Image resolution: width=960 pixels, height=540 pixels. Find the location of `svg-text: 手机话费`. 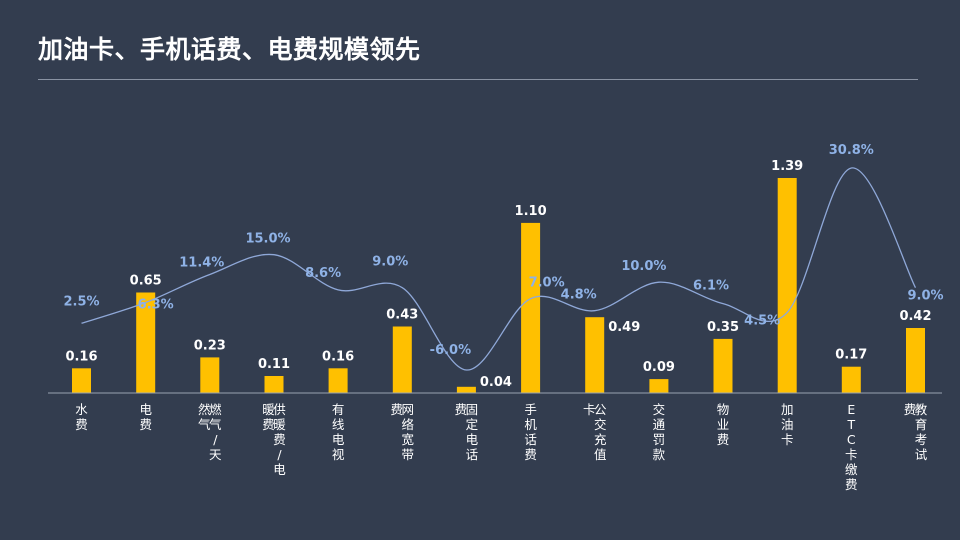

svg-text: 手机话费 is located at coordinates (530, 432).